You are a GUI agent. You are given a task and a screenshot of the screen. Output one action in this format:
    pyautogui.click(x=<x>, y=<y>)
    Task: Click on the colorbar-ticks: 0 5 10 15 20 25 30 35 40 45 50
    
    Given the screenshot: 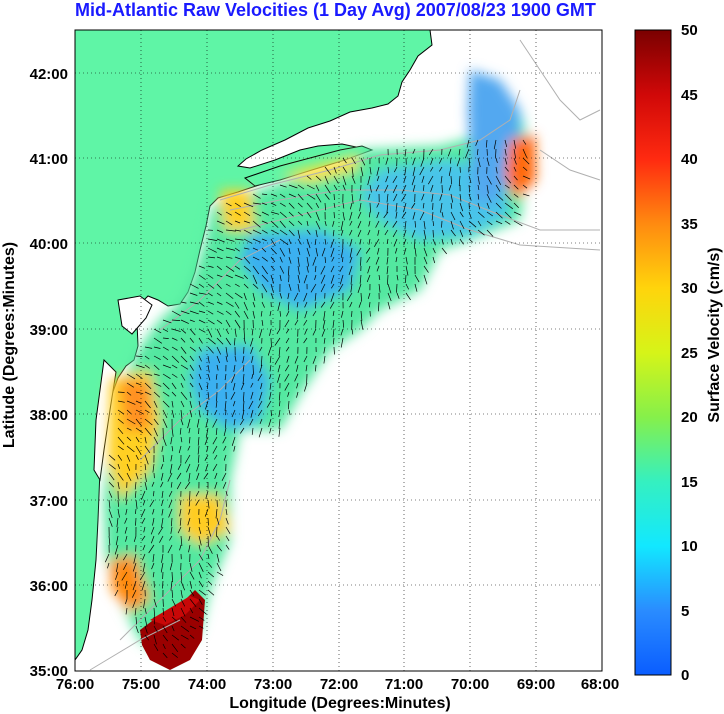 What is the action you would take?
    pyautogui.click(x=689, y=353)
    